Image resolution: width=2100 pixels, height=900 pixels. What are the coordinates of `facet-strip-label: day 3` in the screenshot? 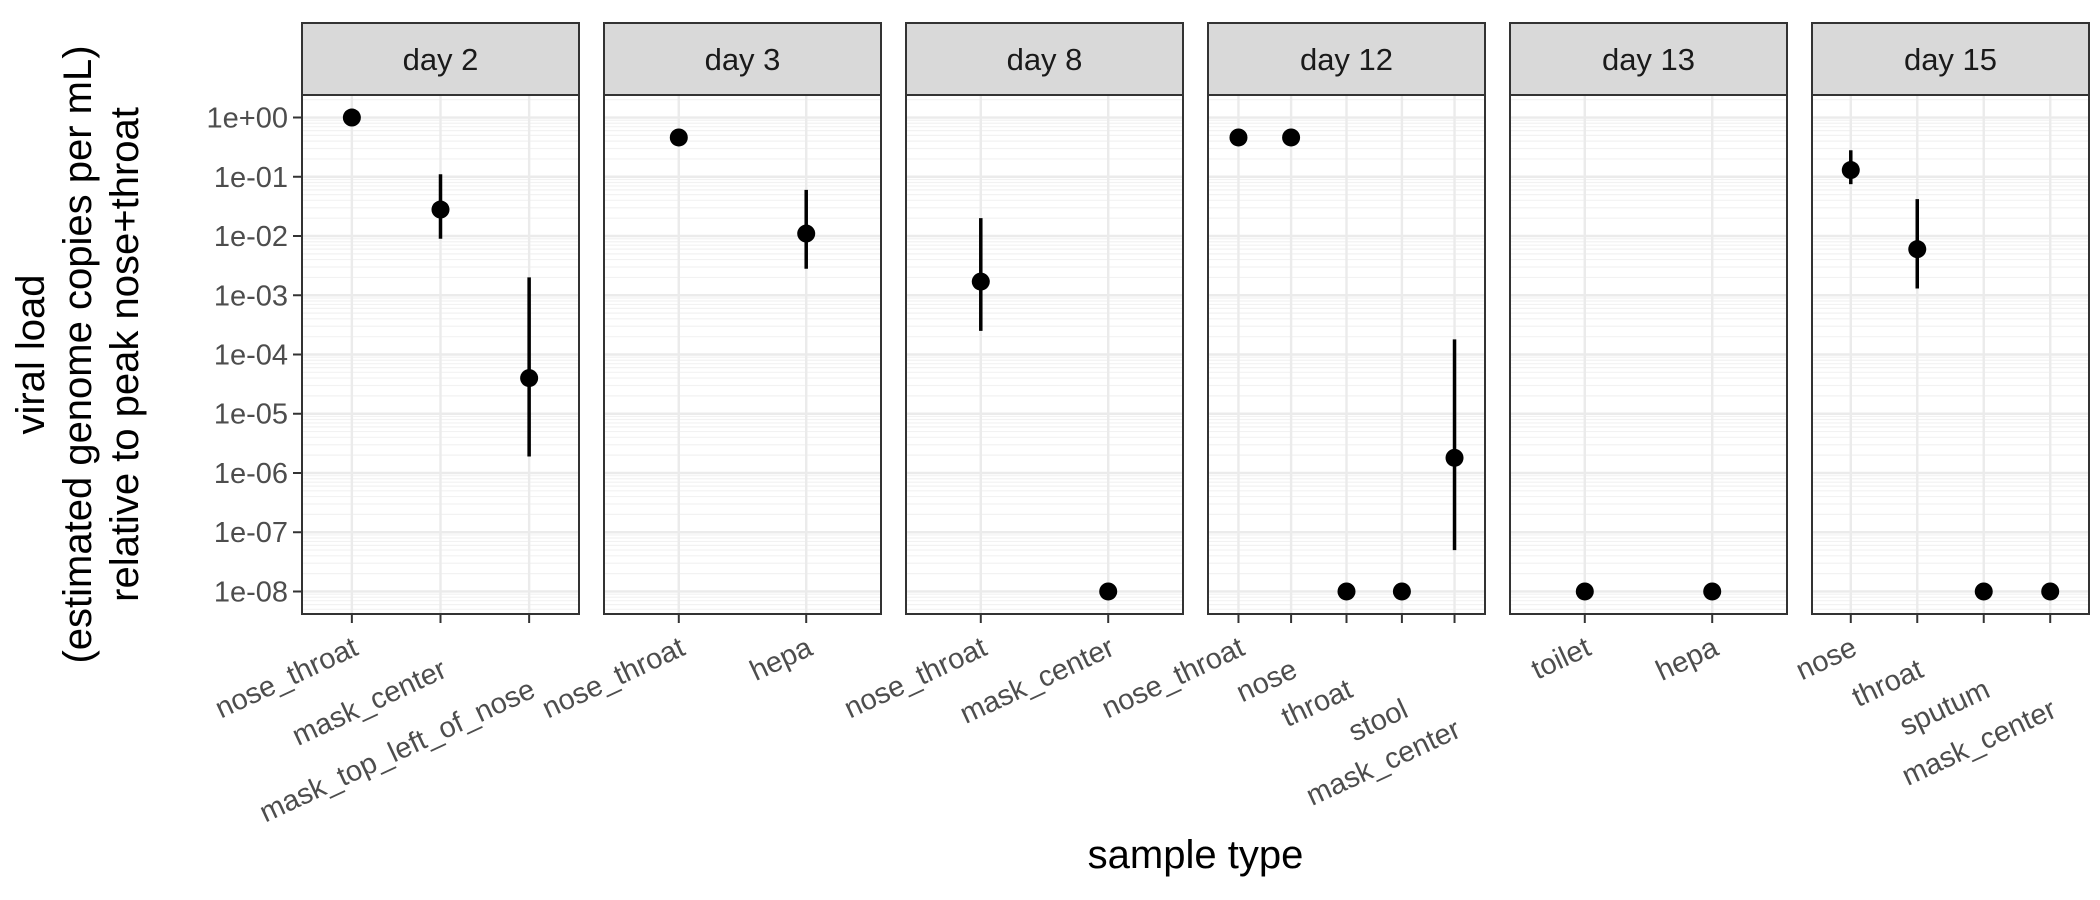 It's located at (743, 59).